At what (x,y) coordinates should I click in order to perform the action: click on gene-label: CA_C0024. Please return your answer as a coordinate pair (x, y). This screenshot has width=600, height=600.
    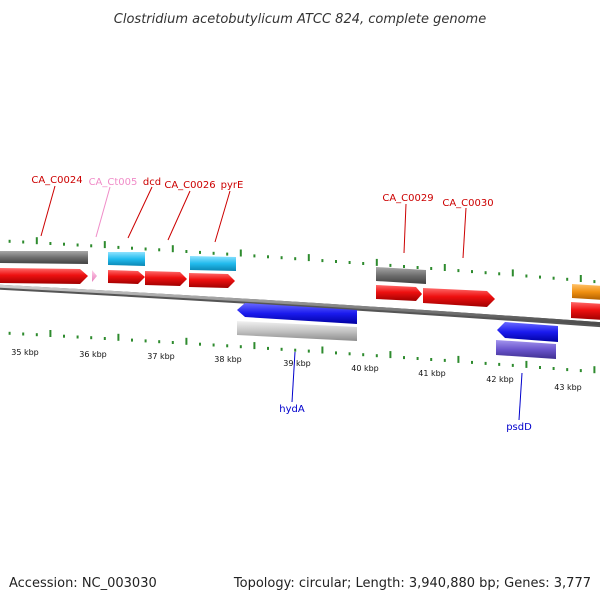
    Looking at the image, I should click on (56, 180).